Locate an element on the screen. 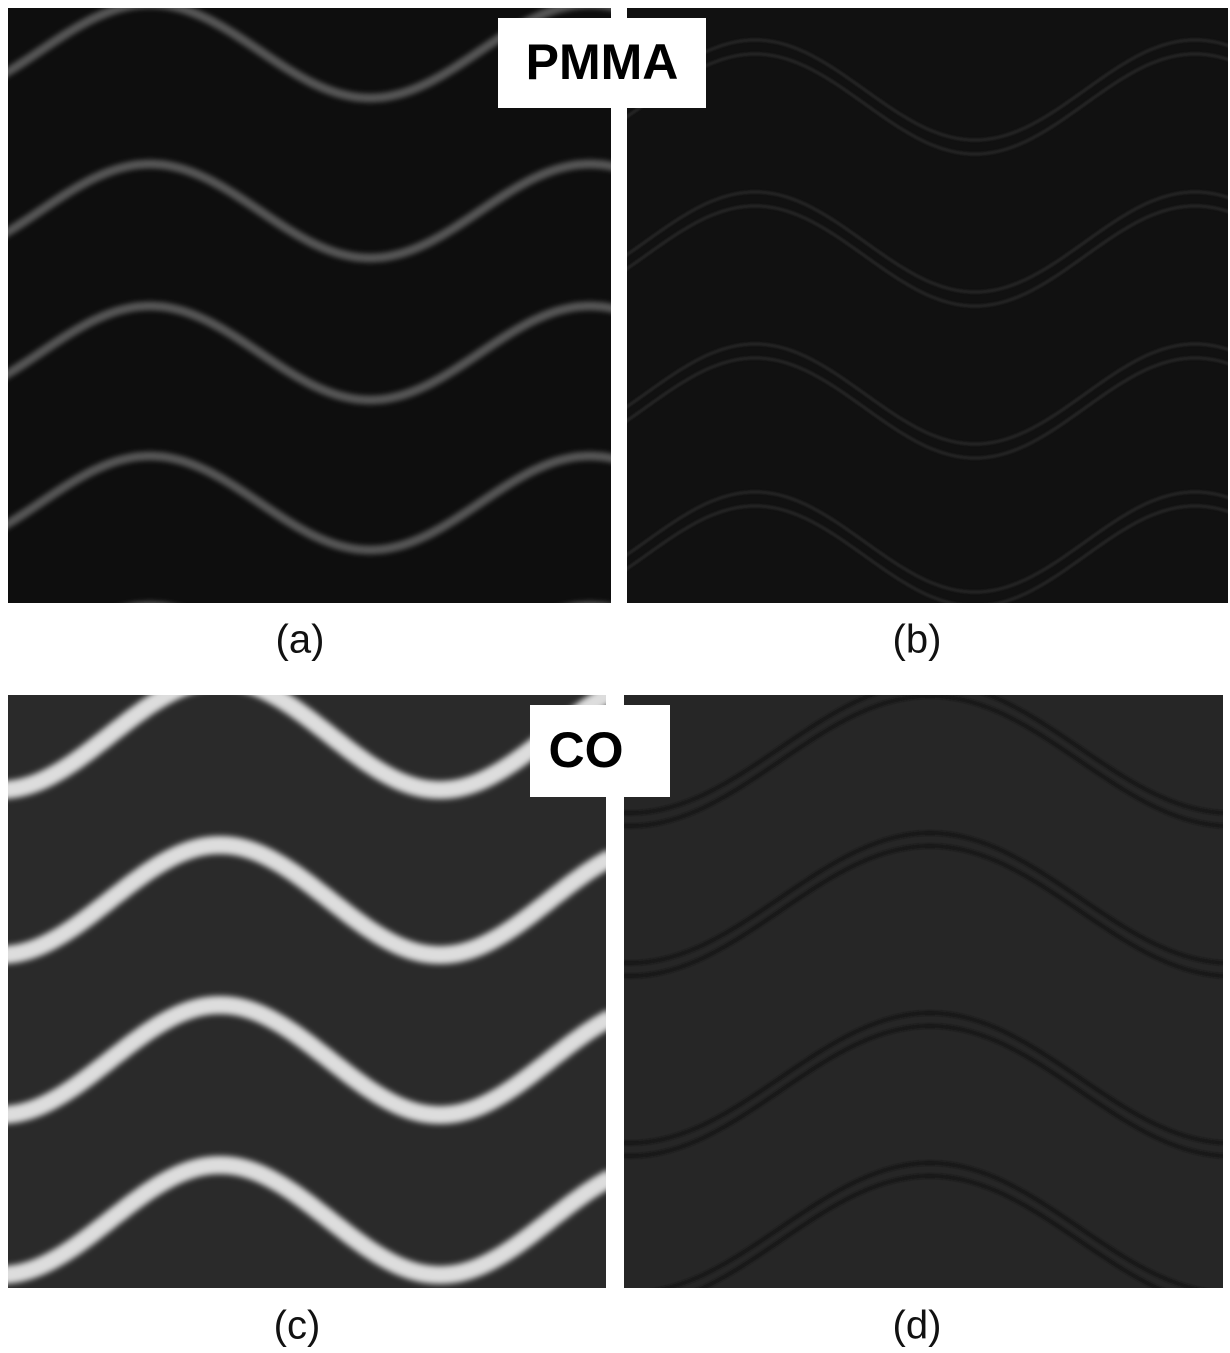  label-co: CO is located at coordinates (586, 750).